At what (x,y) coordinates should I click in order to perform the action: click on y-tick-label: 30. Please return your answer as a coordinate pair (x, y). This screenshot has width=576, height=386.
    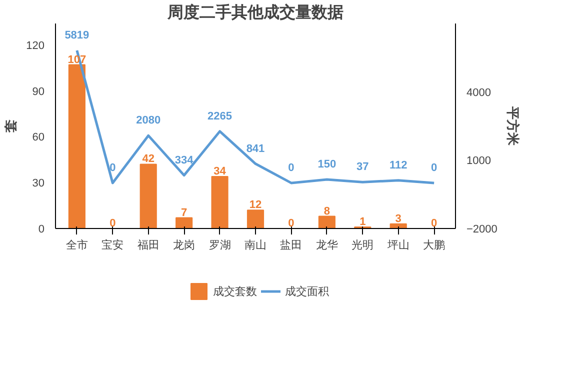
    Looking at the image, I should click on (38, 184).